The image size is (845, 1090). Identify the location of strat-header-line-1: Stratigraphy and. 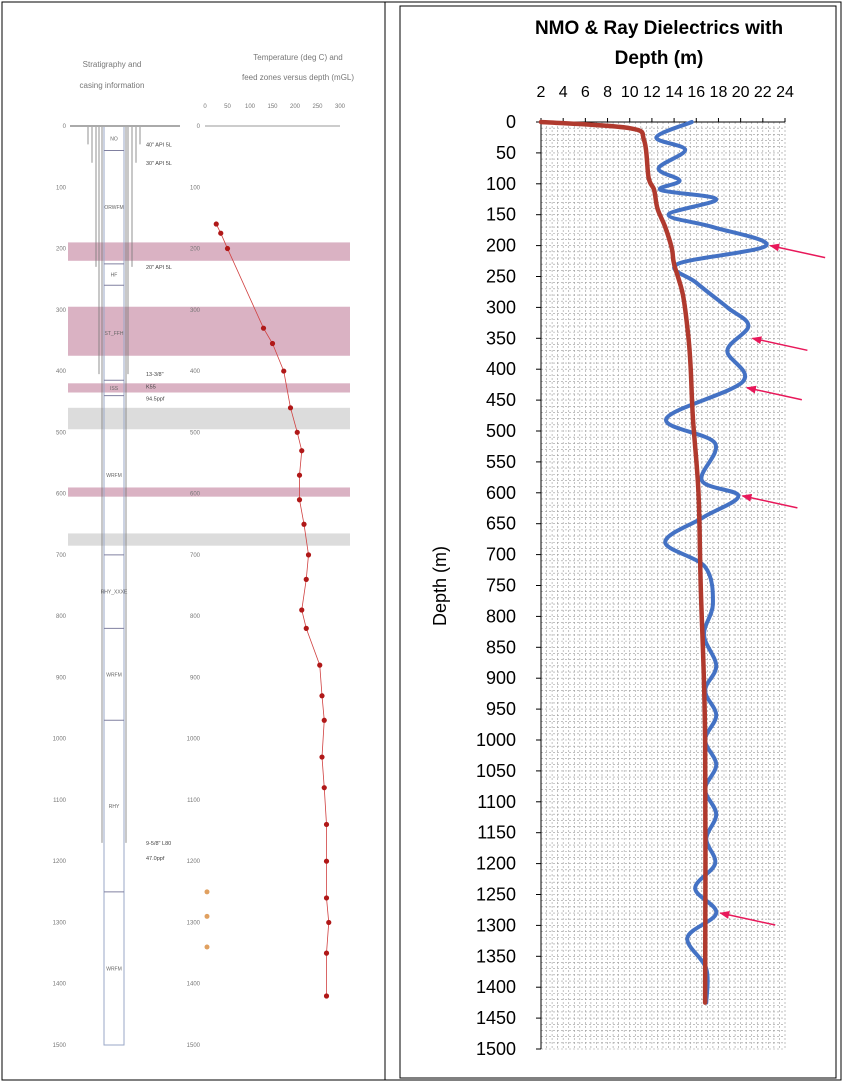
(112, 64).